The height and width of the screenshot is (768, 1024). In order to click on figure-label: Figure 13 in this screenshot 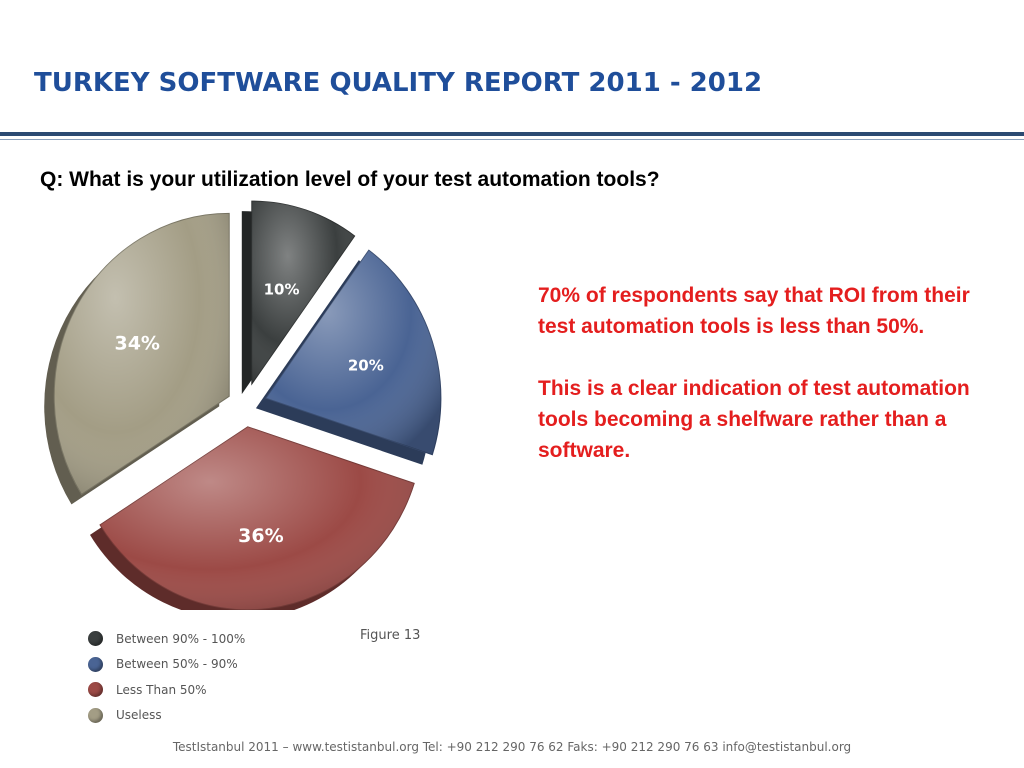, I will do `click(390, 635)`.